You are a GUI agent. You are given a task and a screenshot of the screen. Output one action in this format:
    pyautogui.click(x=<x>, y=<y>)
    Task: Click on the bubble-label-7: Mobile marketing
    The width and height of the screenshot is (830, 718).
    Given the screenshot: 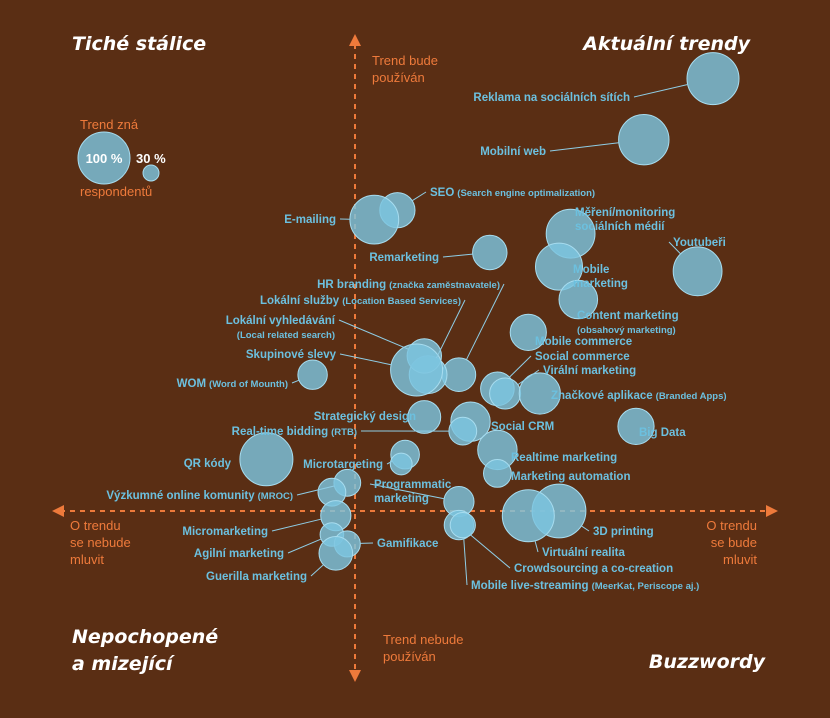 What is the action you would take?
    pyautogui.click(x=600, y=277)
    